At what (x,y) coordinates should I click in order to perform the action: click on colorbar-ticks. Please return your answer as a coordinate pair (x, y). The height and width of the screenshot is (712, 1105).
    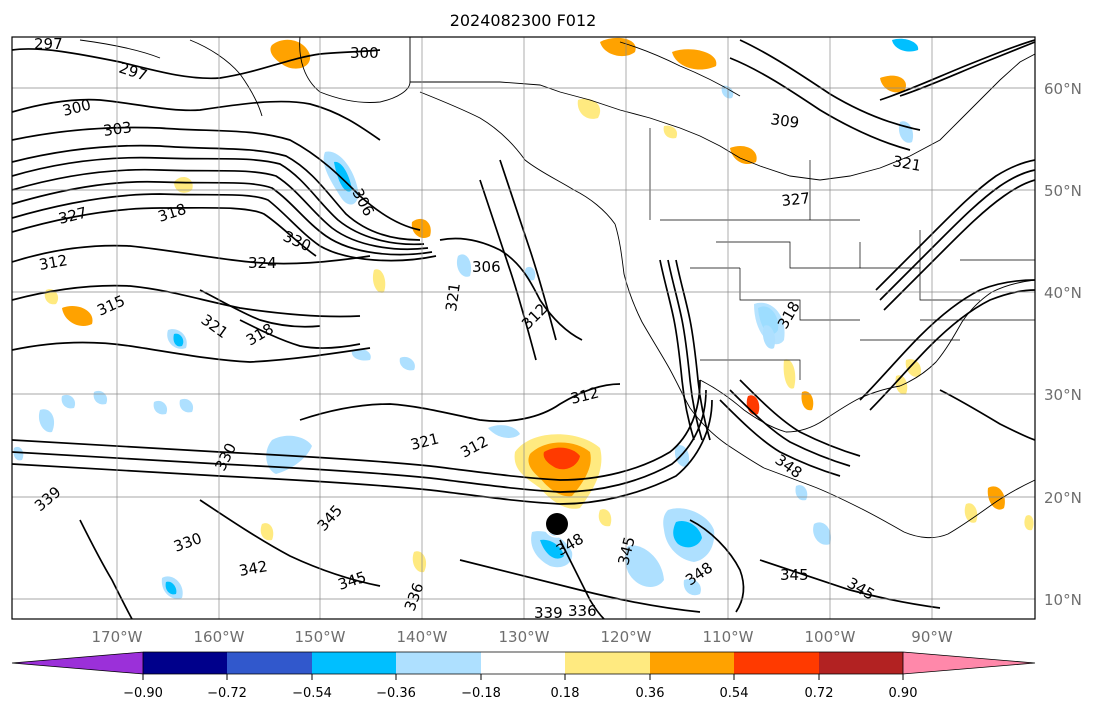
    Looking at the image, I should click on (523, 677).